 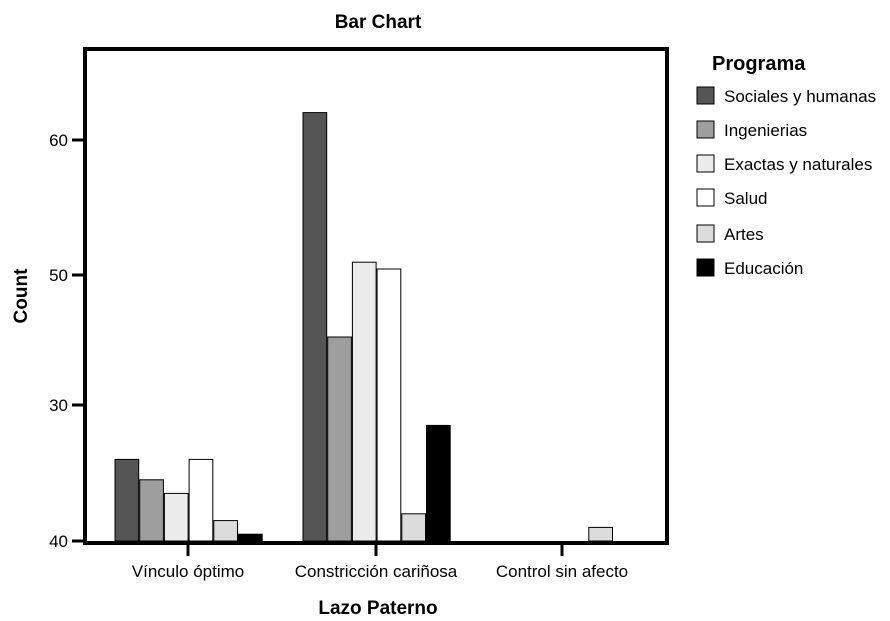 What do you see at coordinates (763, 268) in the screenshot?
I see `legend-label-educacion: Educación` at bounding box center [763, 268].